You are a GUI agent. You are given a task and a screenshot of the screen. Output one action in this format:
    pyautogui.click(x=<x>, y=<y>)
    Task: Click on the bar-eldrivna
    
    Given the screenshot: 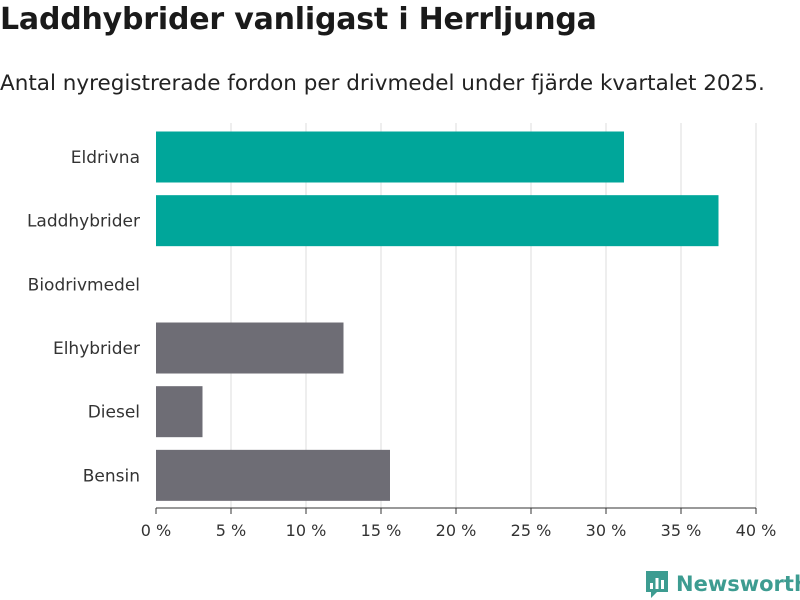 What is the action you would take?
    pyautogui.click(x=390, y=157)
    